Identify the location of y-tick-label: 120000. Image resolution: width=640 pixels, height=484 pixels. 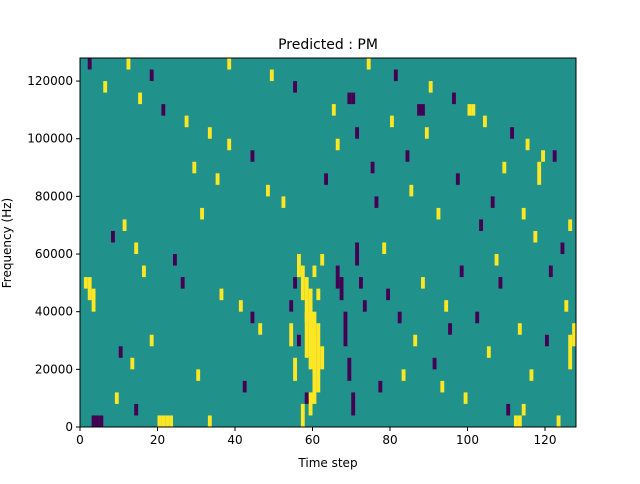
(50, 81).